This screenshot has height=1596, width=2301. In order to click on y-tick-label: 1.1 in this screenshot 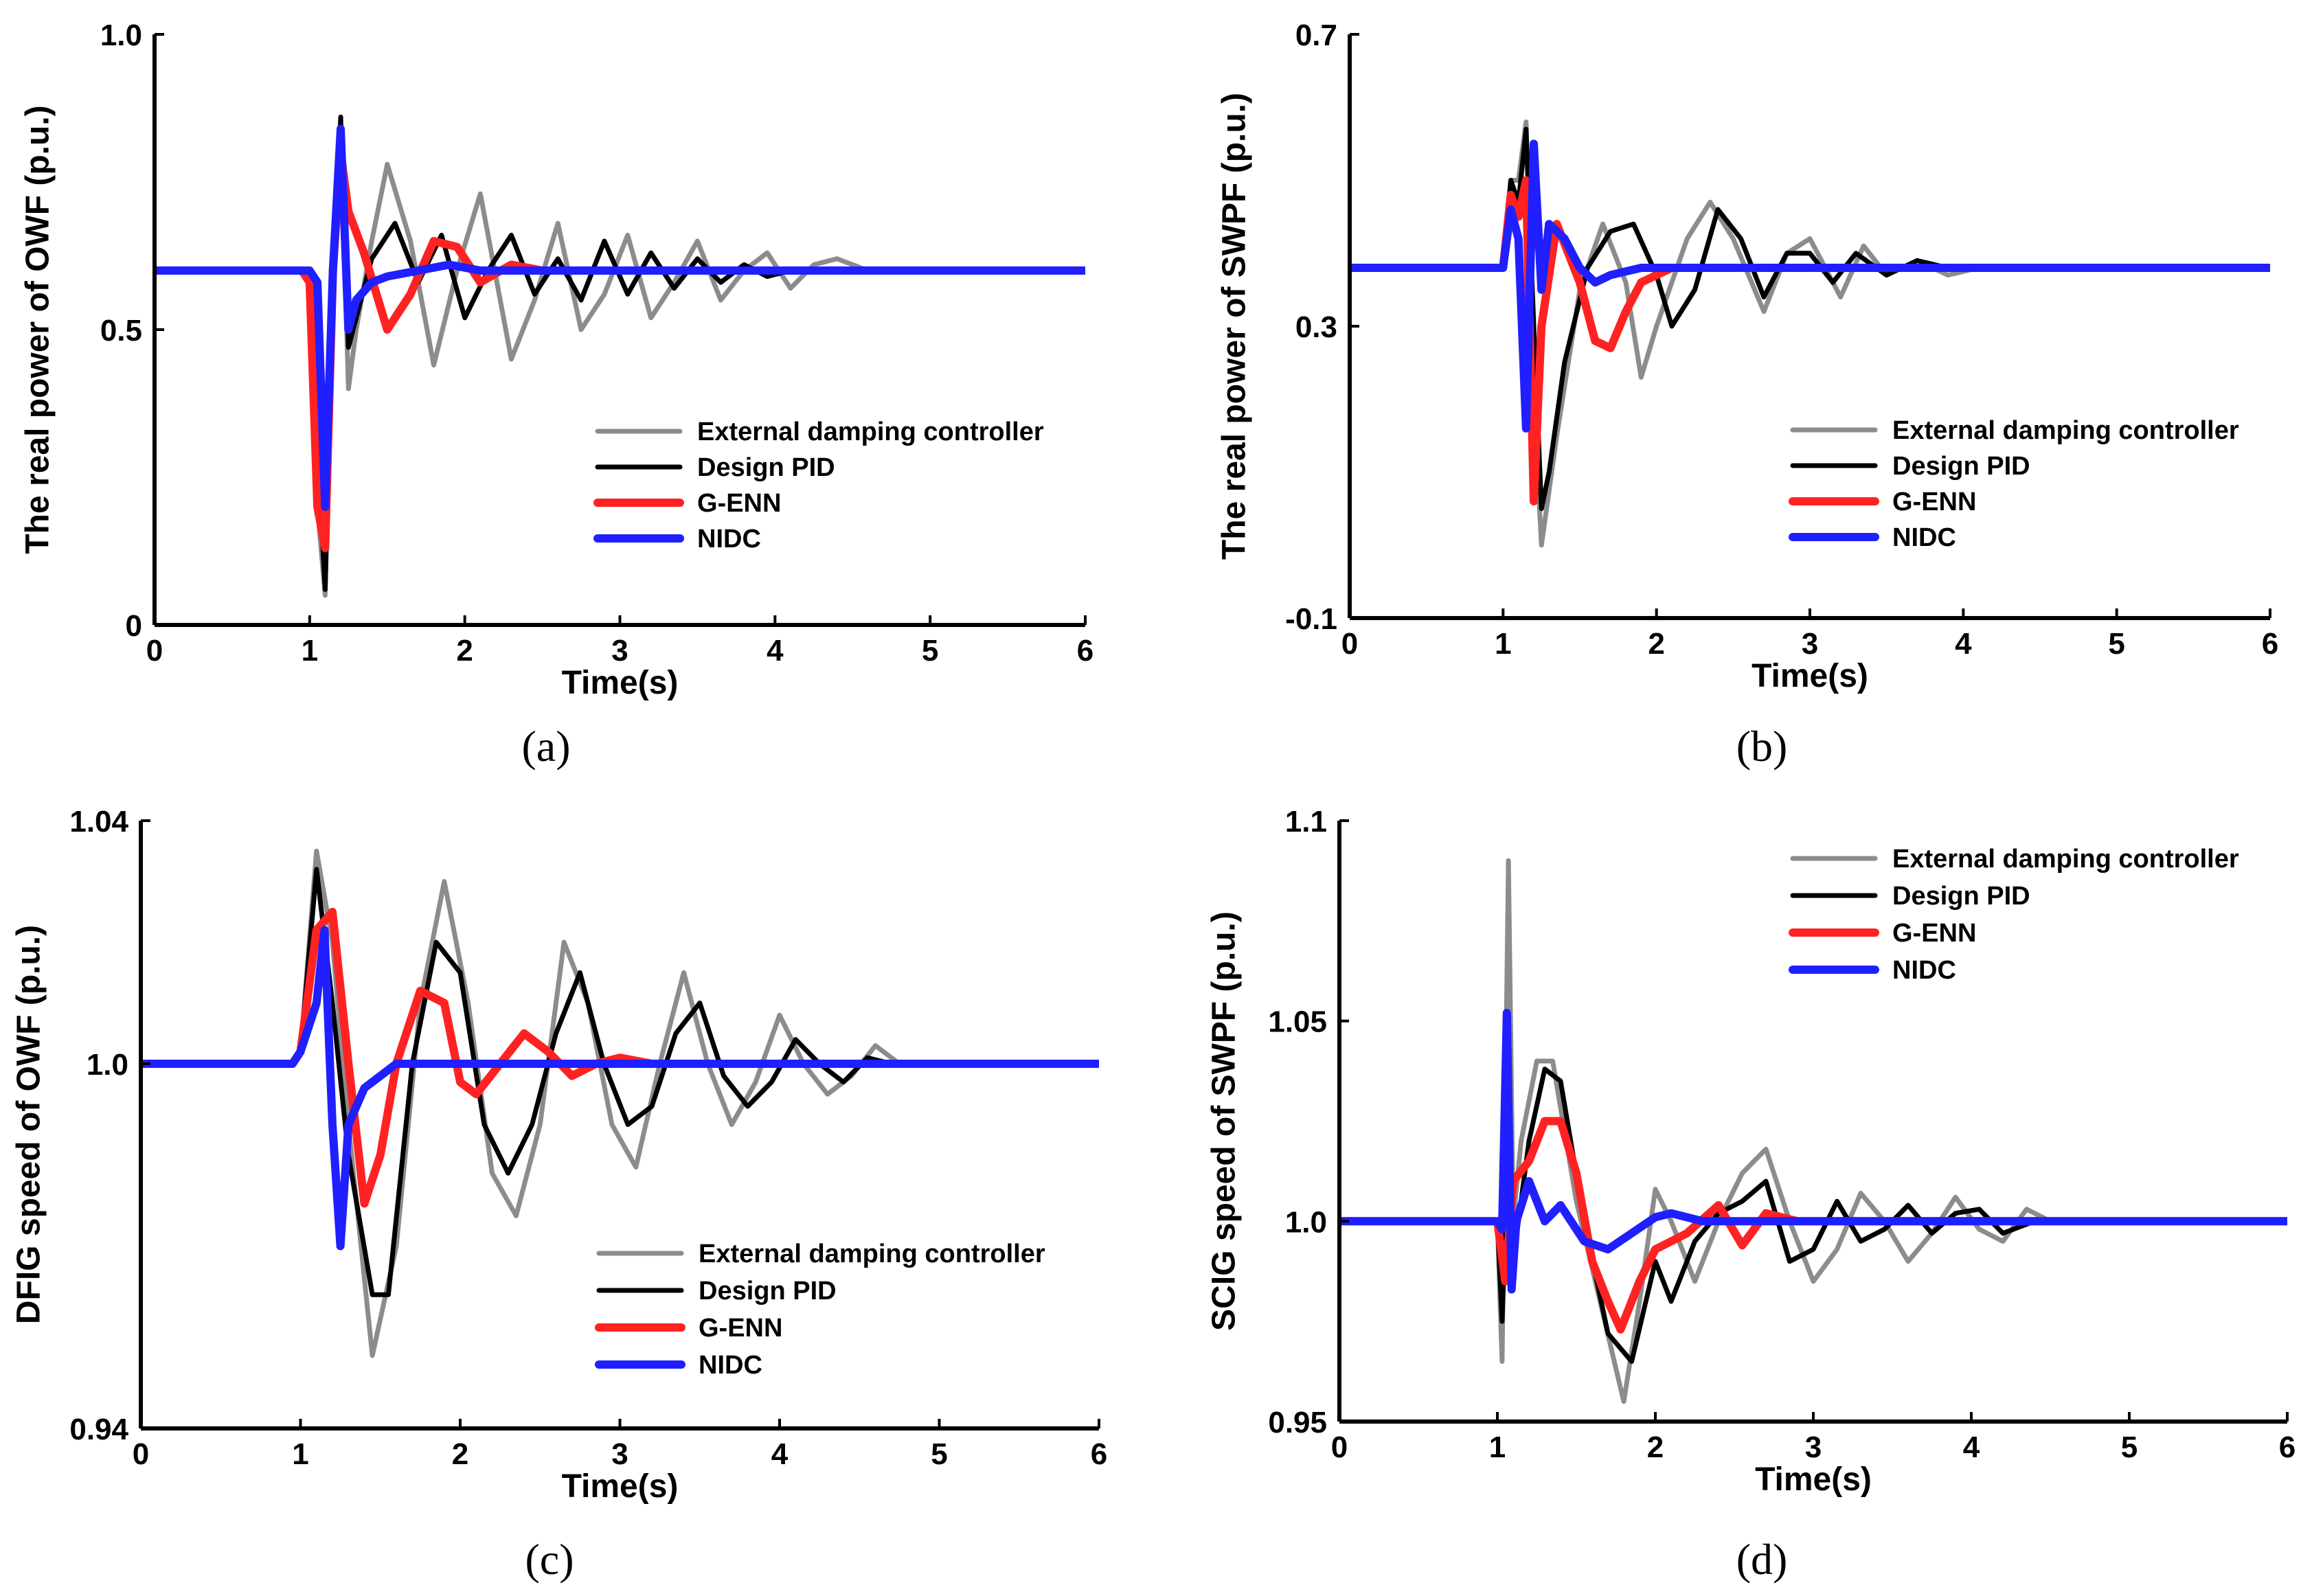, I will do `click(1306, 822)`.